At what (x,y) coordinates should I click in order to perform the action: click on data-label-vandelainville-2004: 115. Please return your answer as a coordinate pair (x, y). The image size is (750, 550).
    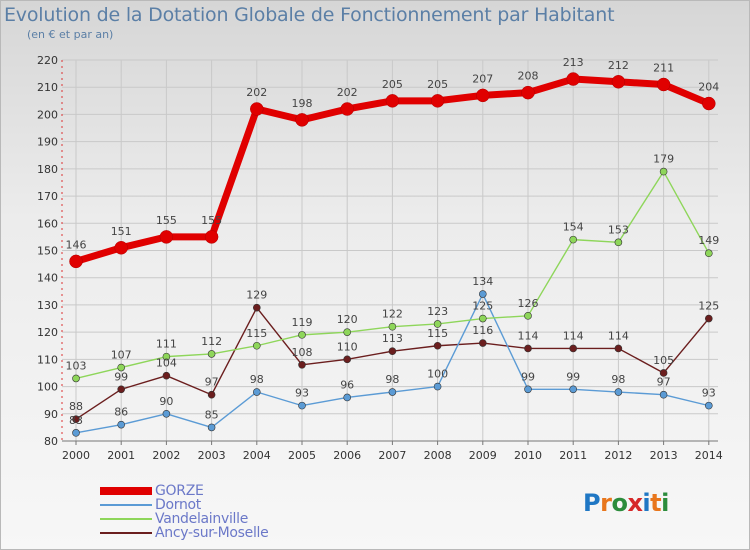
    Looking at the image, I should click on (256, 333).